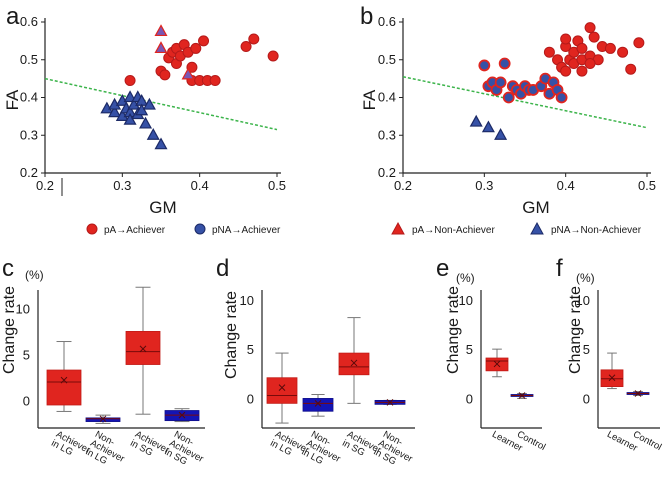  I want to click on box-d-1-mean-marker, so click(318, 403).